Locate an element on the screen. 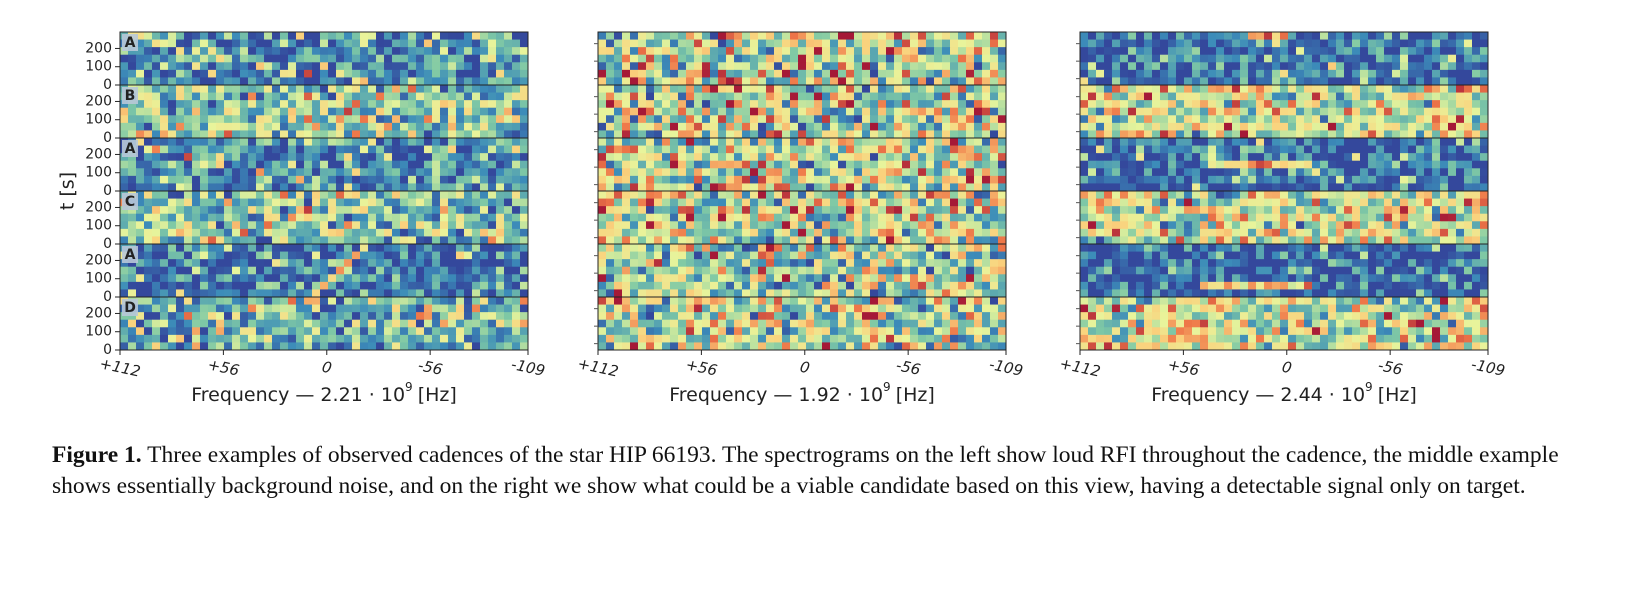 The image size is (1641, 593). row-label: A is located at coordinates (130, 255).